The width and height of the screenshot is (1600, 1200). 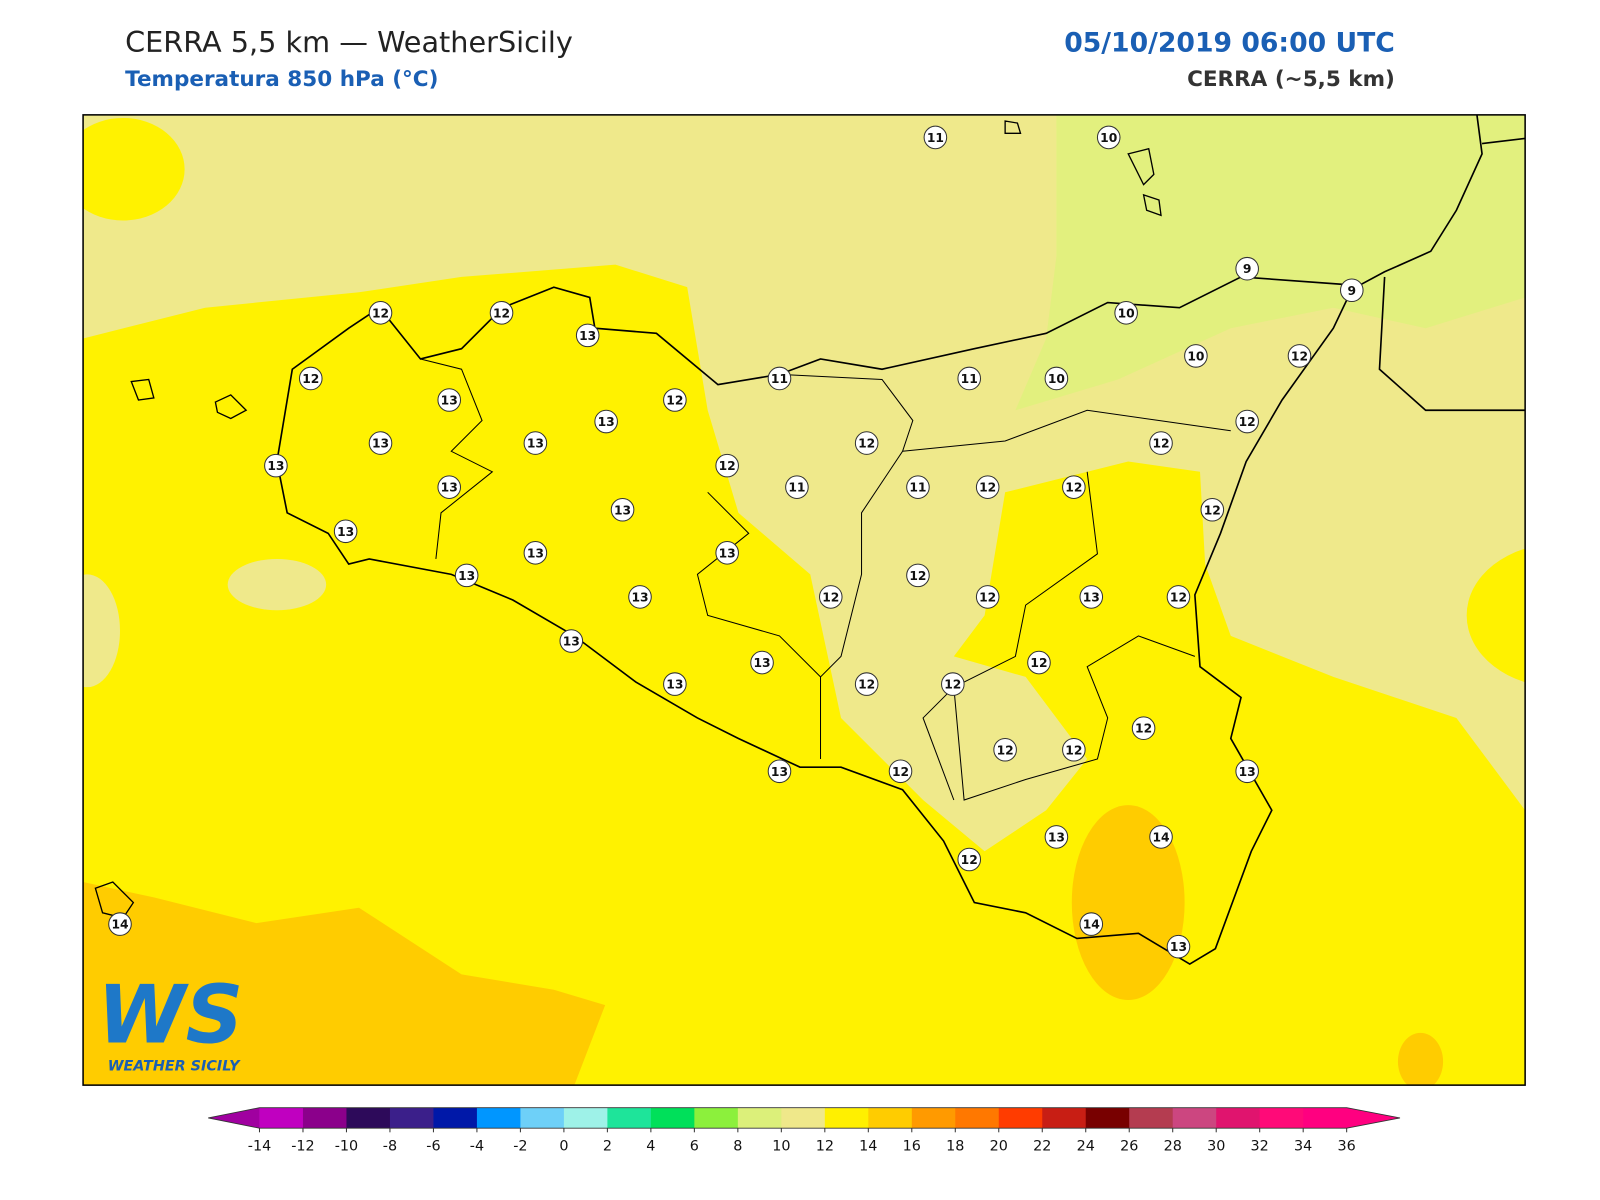 I want to click on logo: WS WEATHER SICILY, so click(x=170, y=1021).